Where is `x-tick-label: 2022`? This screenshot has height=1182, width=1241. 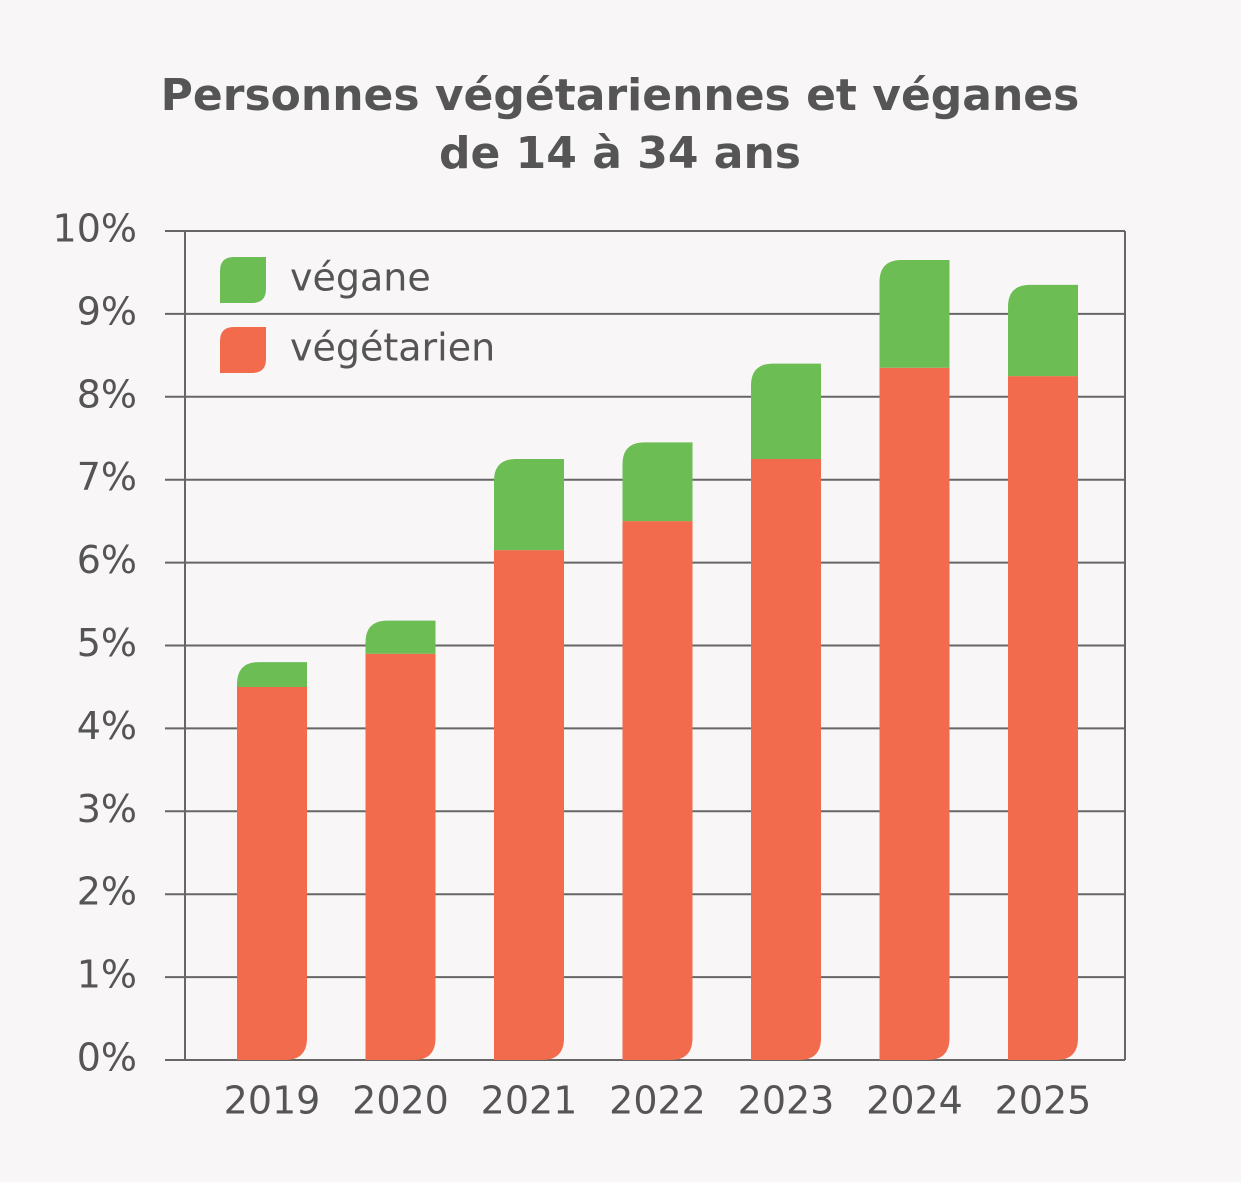 x-tick-label: 2022 is located at coordinates (657, 1101).